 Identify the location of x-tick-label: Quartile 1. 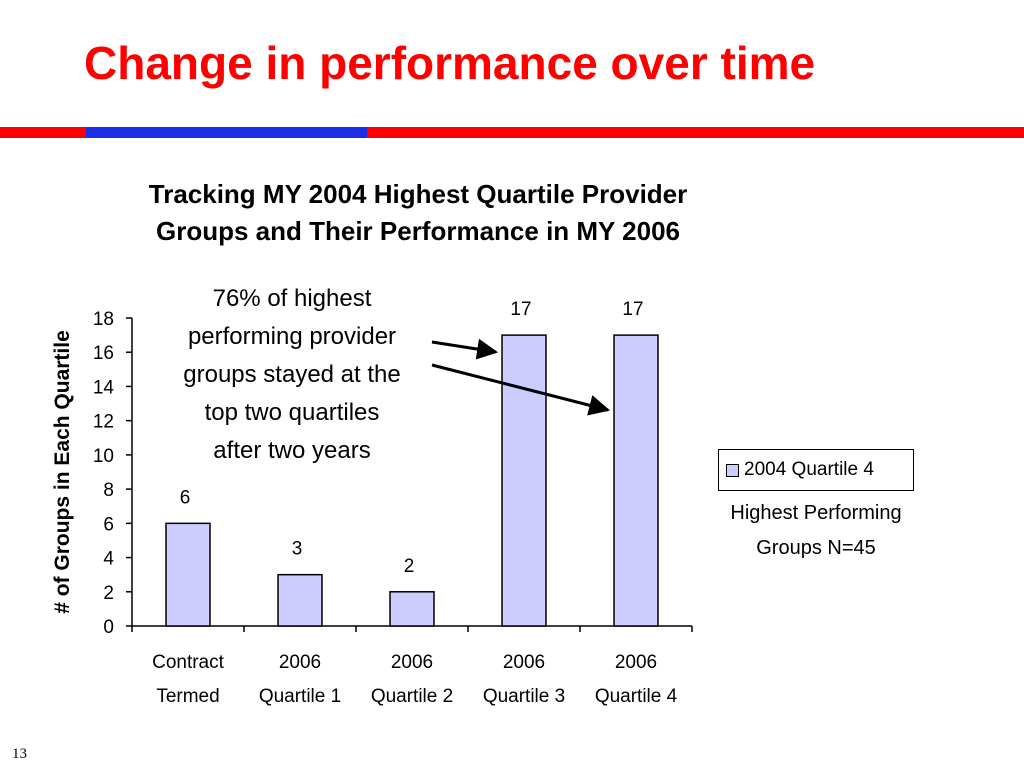
(300, 696).